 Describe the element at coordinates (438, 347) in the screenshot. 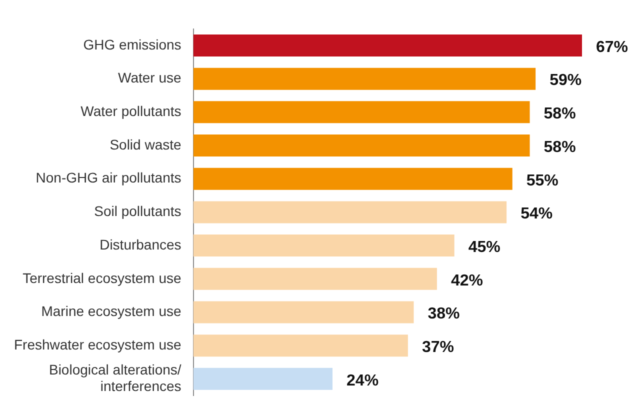

I see `data-label: 37%` at that location.